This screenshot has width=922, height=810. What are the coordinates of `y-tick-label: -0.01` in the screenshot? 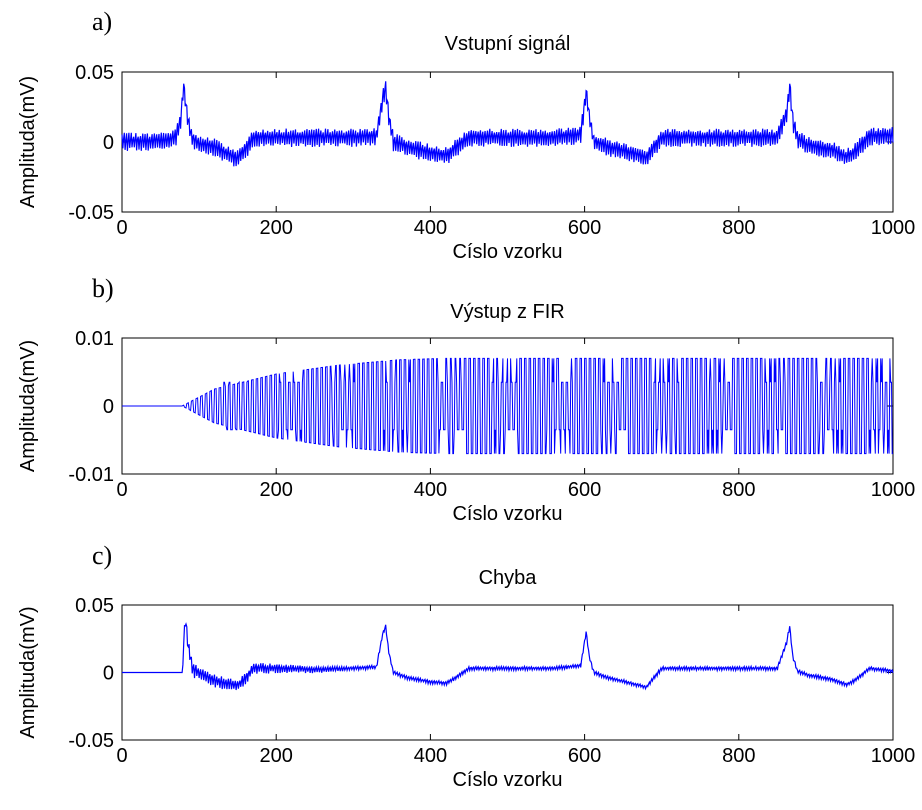 It's located at (91, 475).